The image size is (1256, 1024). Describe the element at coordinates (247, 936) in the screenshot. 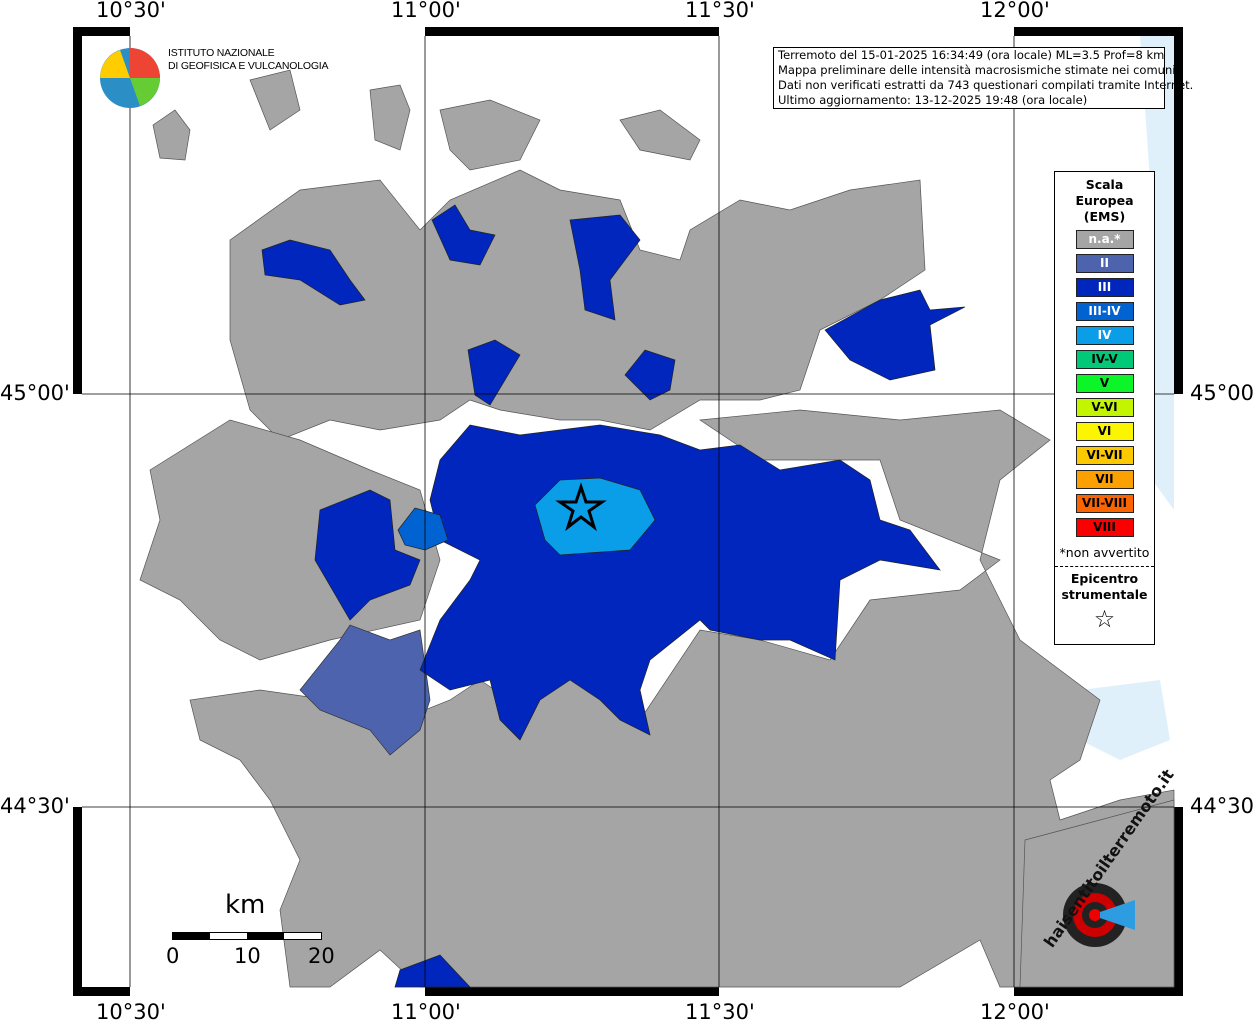

I see `scale-bar-graphic` at that location.